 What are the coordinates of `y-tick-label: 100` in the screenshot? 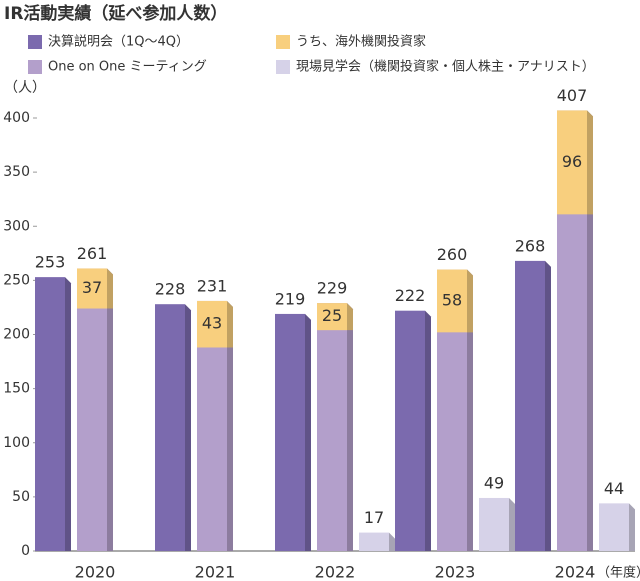 It's located at (16, 443).